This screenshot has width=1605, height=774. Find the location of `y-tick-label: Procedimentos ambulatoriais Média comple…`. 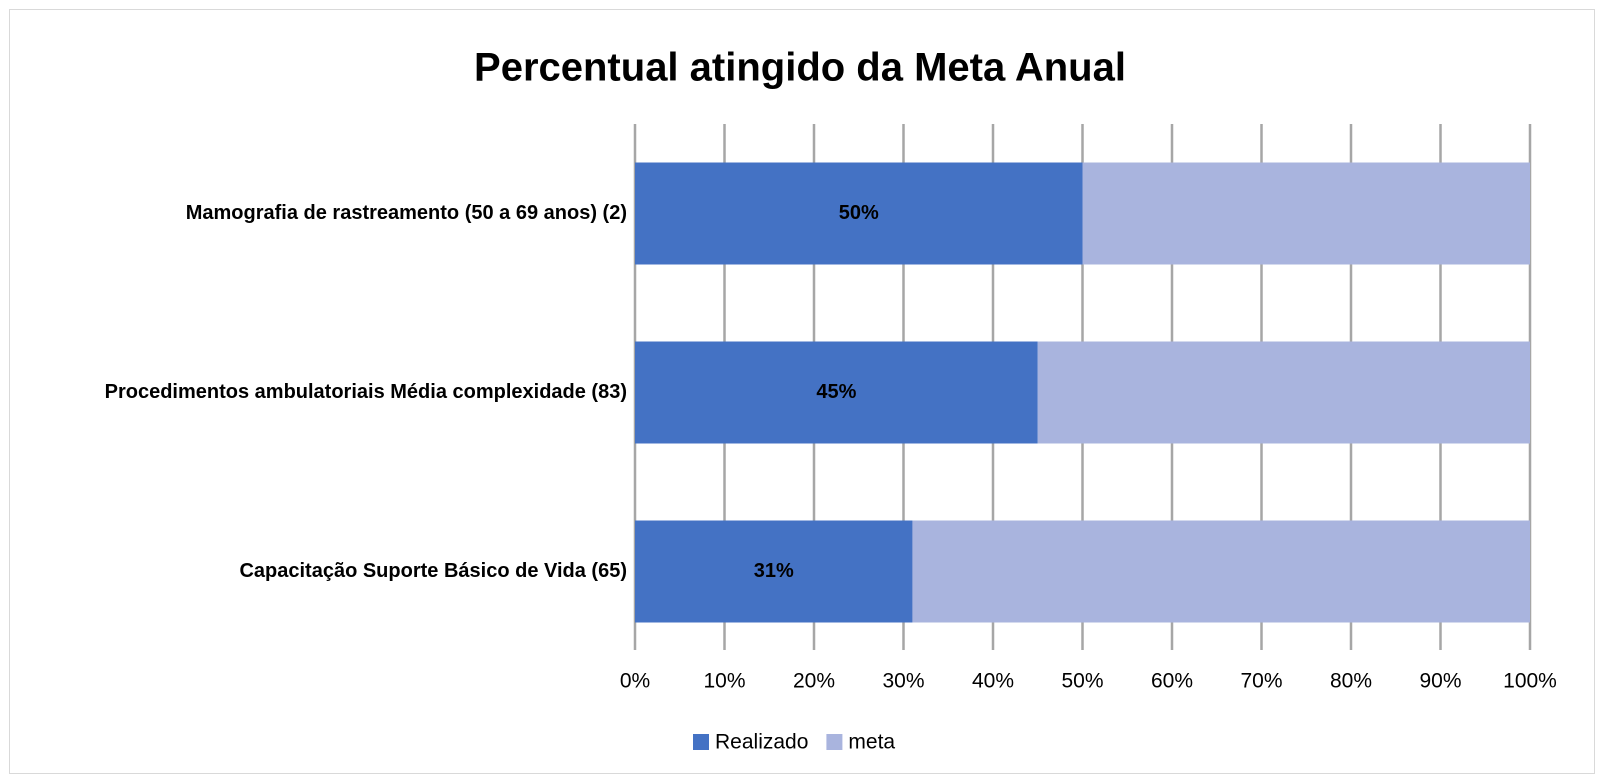

y-tick-label: Procedimentos ambulatoriais Média comple… is located at coordinates (366, 392).